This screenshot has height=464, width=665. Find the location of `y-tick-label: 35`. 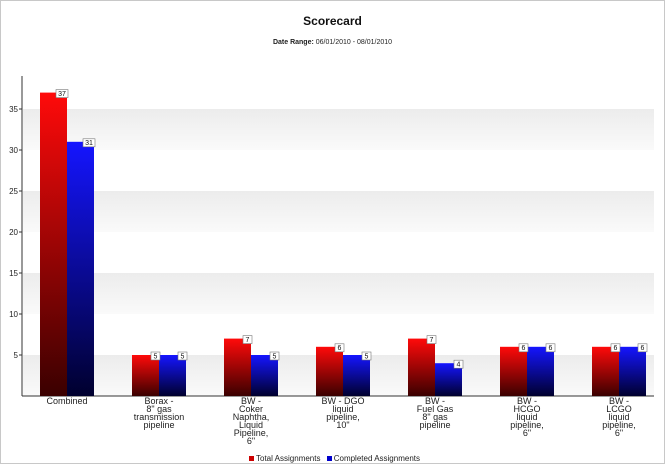

y-tick-label: 35 is located at coordinates (13, 109).